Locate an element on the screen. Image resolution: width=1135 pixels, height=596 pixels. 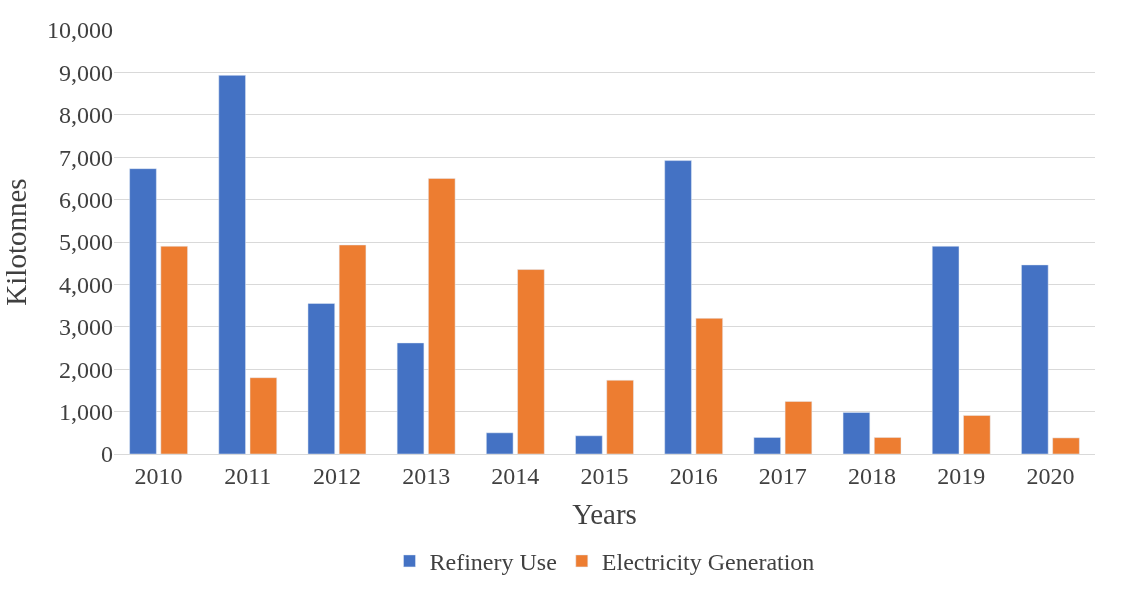
x-tick-label: 2014 is located at coordinates (515, 475).